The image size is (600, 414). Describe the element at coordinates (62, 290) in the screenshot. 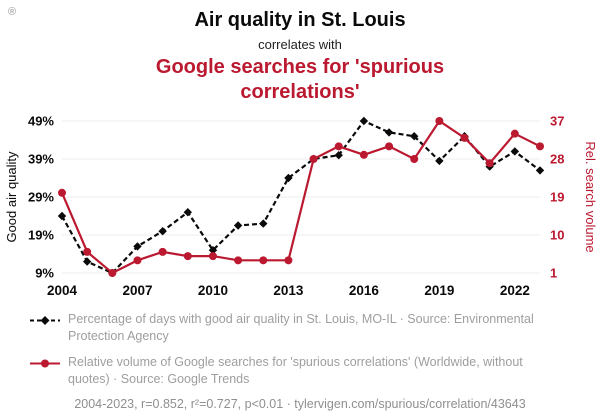

I see `x-axis-tick: 2004` at that location.